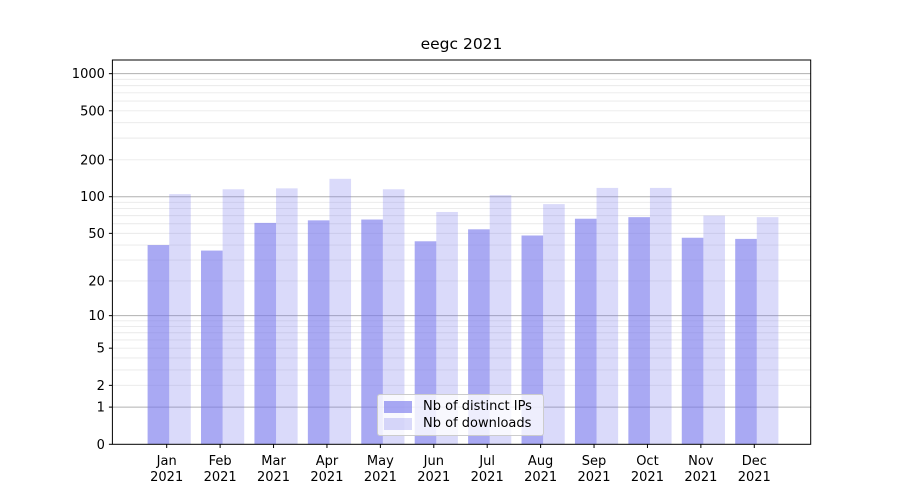 Image resolution: width=900 pixels, height=500 pixels. I want to click on legend: Nb of distinct IPs Nb of downloads, so click(460, 415).